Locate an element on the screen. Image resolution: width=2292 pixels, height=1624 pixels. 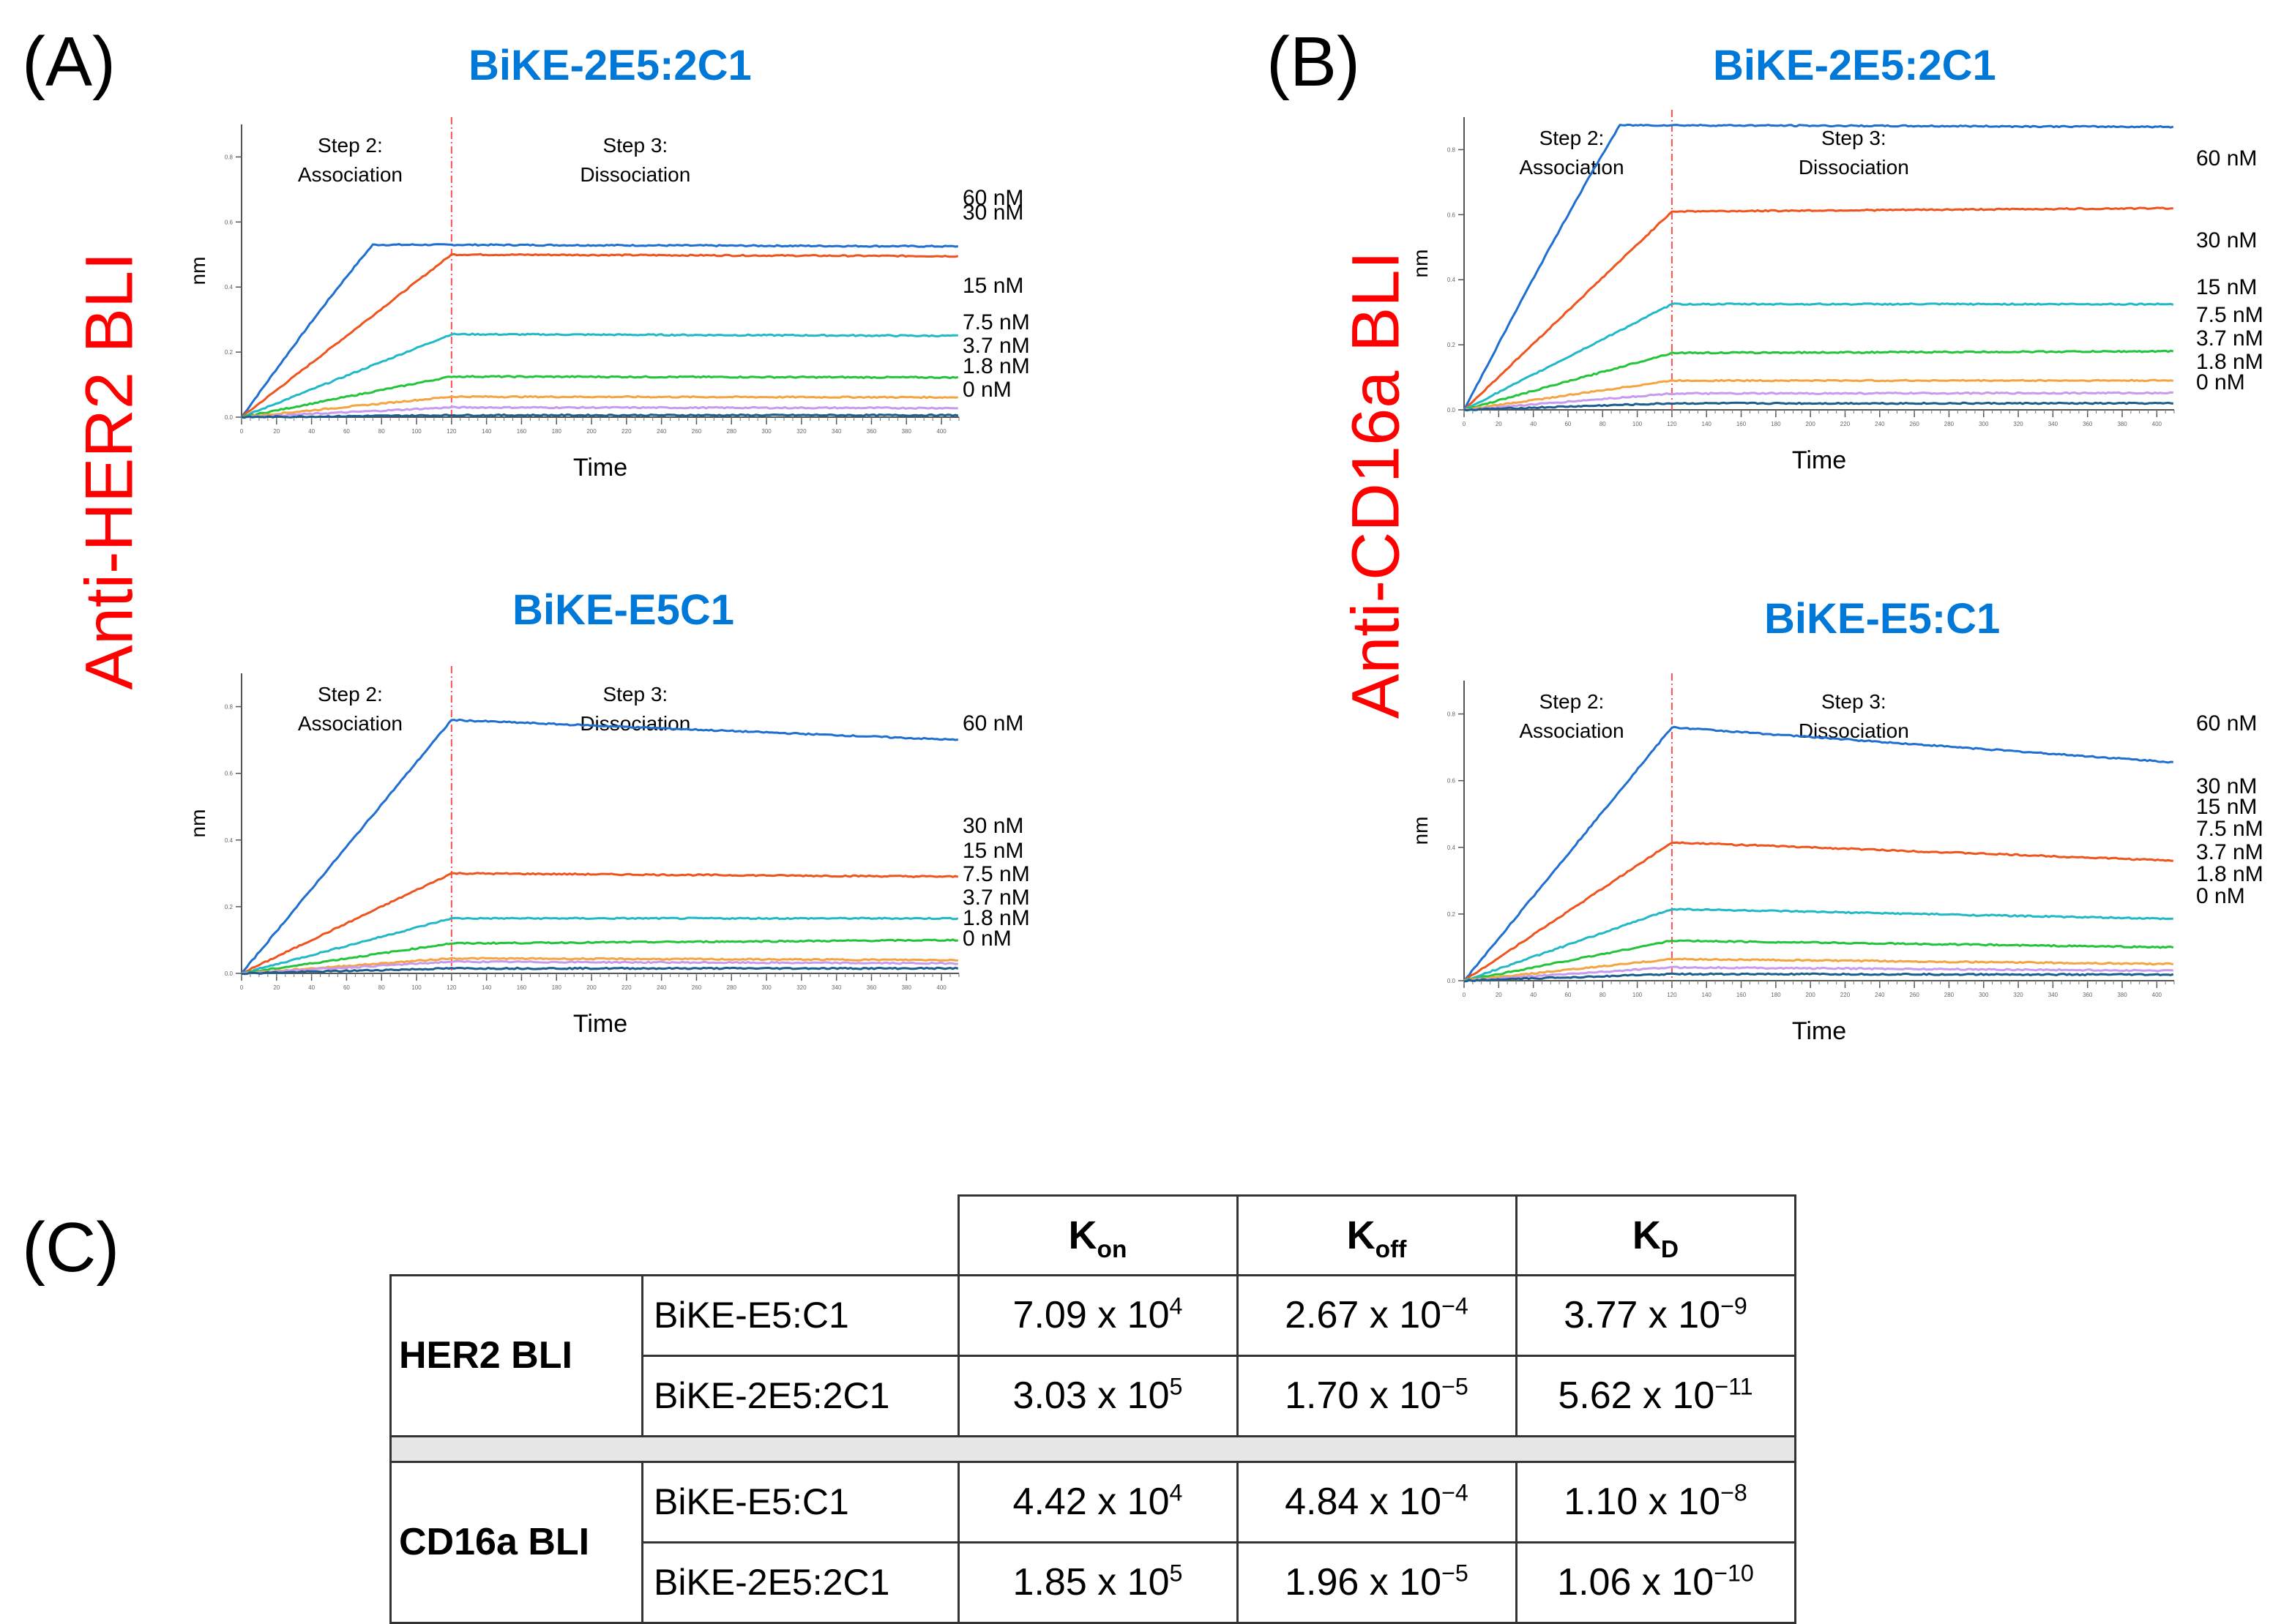
group-label-cd16a: CD16a BLI is located at coordinates (516, 1542).